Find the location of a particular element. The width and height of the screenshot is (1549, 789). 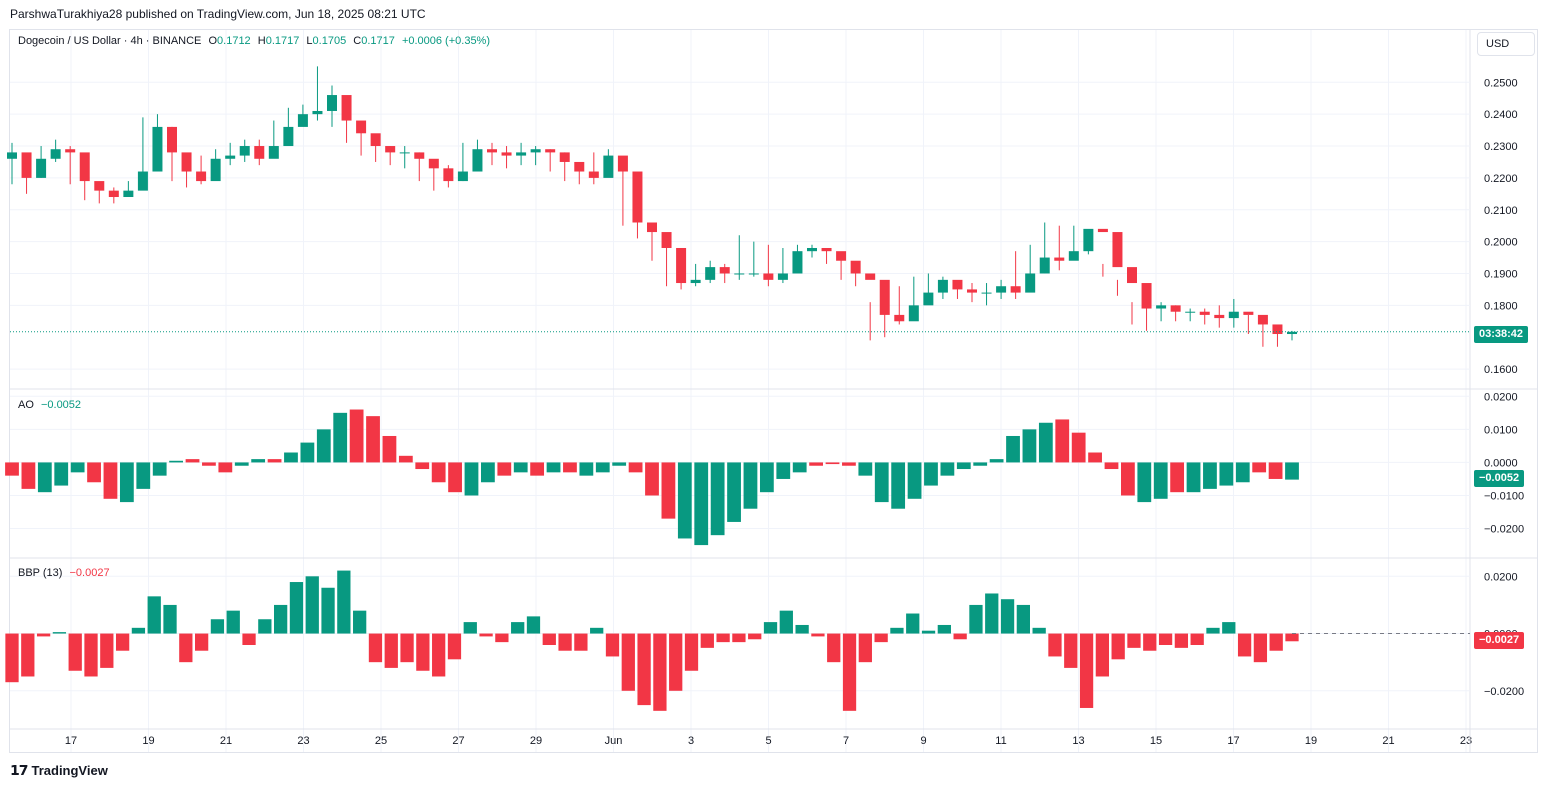

footer-brand: 𝟭𝟳 TradingView is located at coordinates (59, 770).